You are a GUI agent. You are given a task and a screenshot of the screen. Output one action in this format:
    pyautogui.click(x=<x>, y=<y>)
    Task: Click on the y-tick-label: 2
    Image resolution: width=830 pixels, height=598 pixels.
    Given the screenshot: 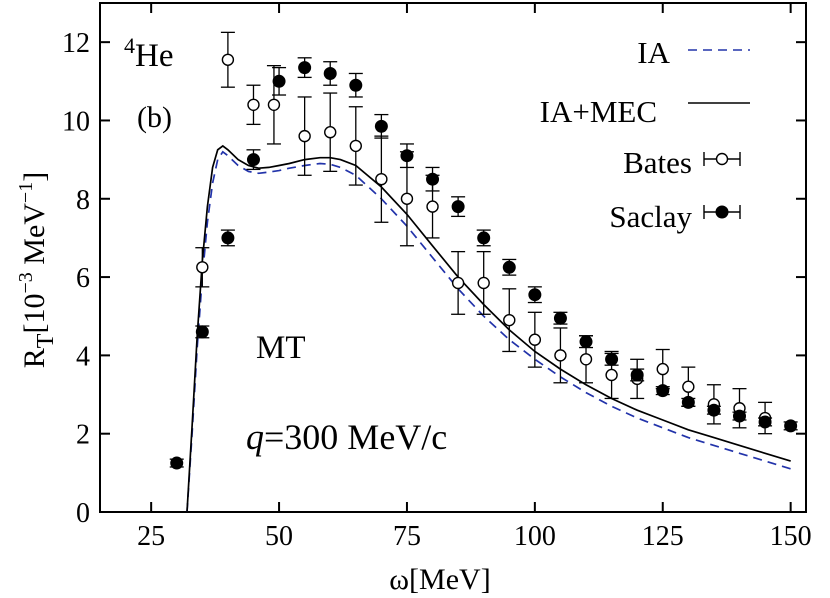 What is the action you would take?
    pyautogui.click(x=83, y=435)
    